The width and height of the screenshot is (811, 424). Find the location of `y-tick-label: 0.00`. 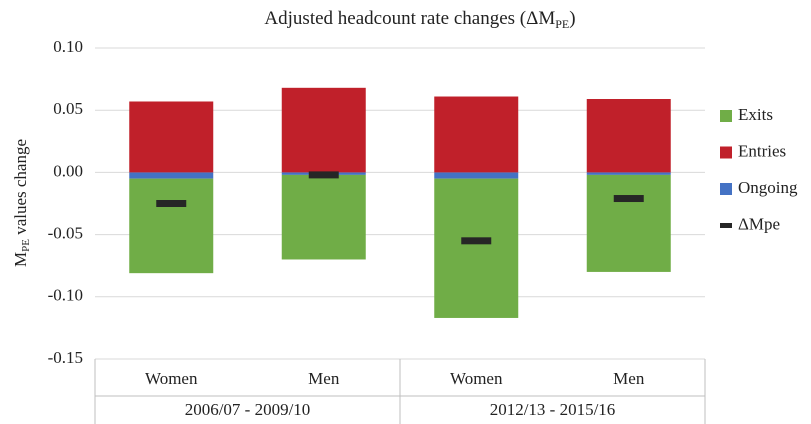

y-tick-label: 0.00 is located at coordinates (68, 170).